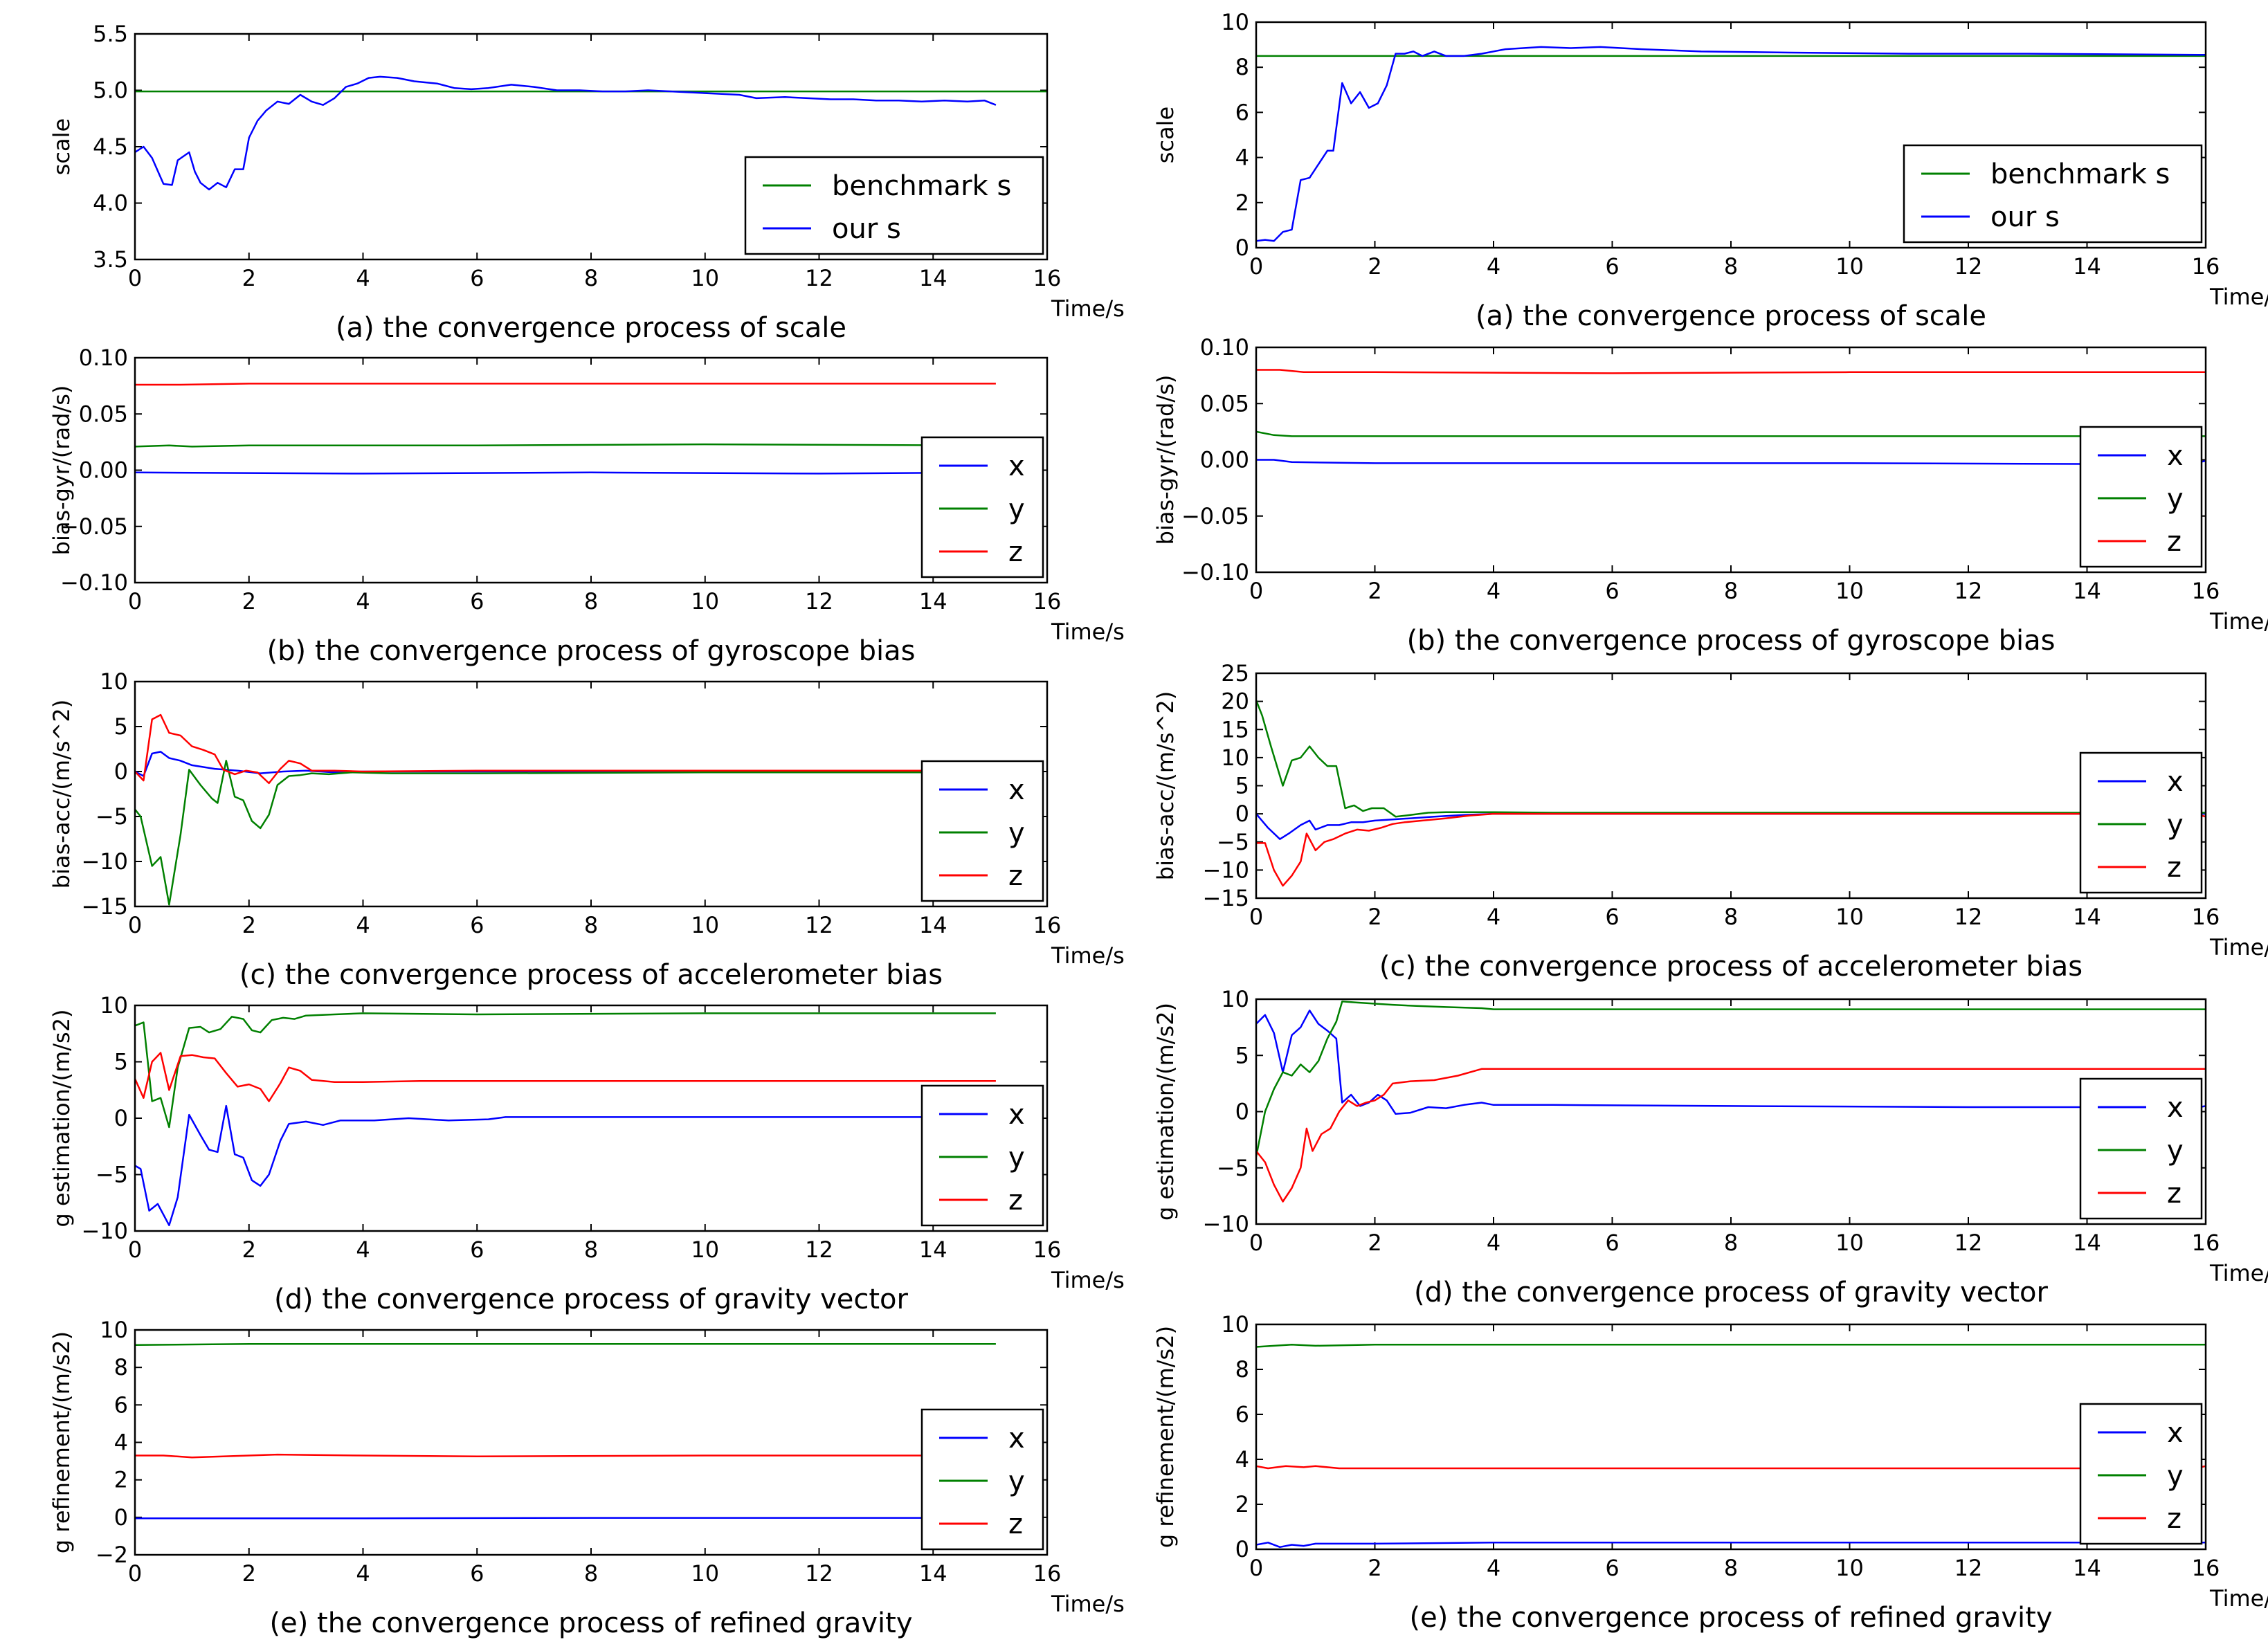 The image size is (2268, 1651). I want to click on y-tick-label: 5.5, so click(110, 34).